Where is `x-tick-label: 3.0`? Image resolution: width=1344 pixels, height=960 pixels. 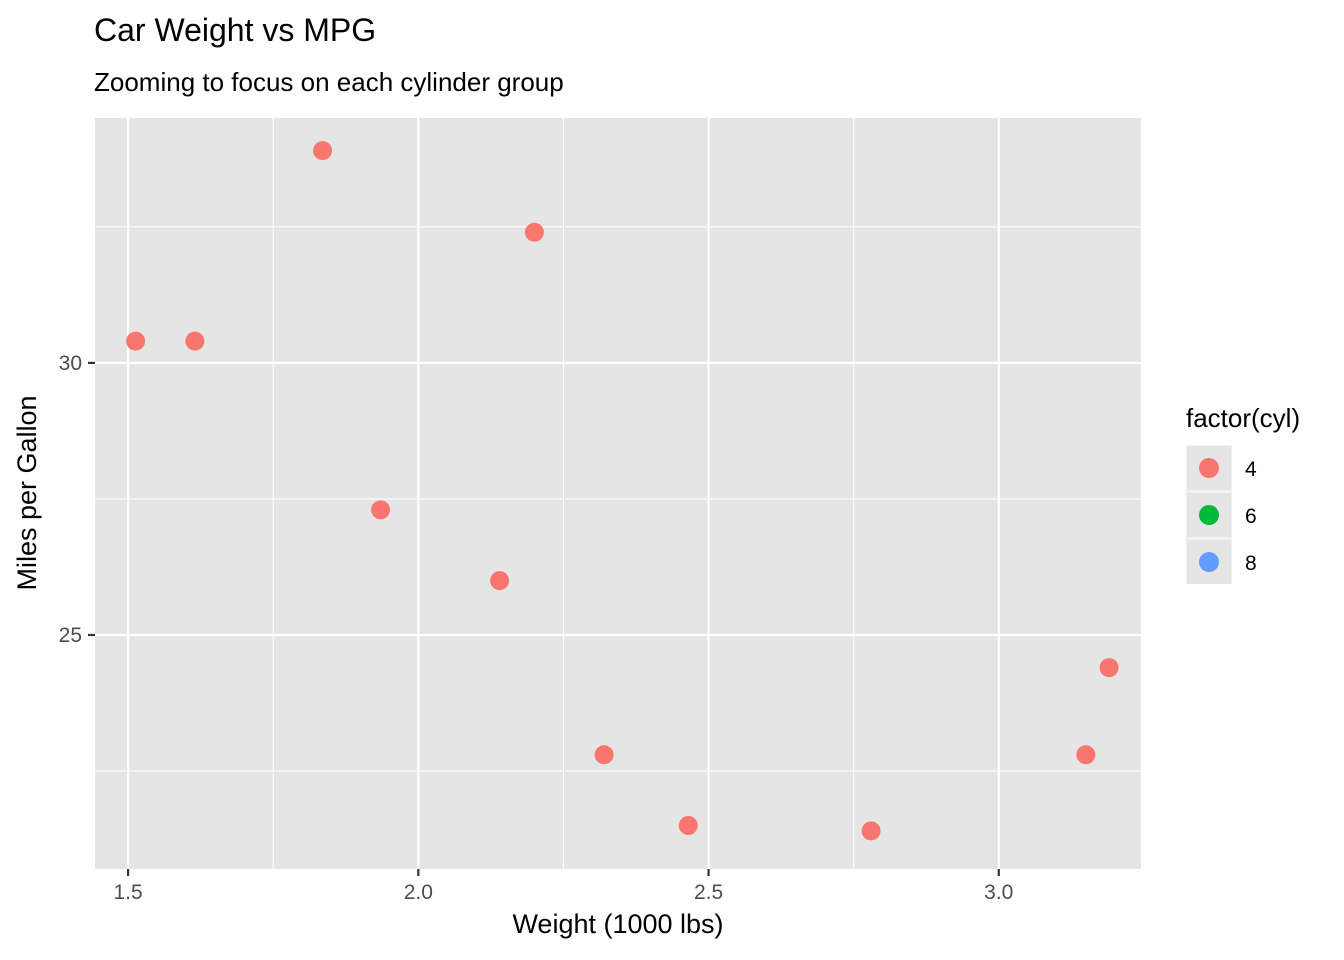
x-tick-label: 3.0 is located at coordinates (998, 892).